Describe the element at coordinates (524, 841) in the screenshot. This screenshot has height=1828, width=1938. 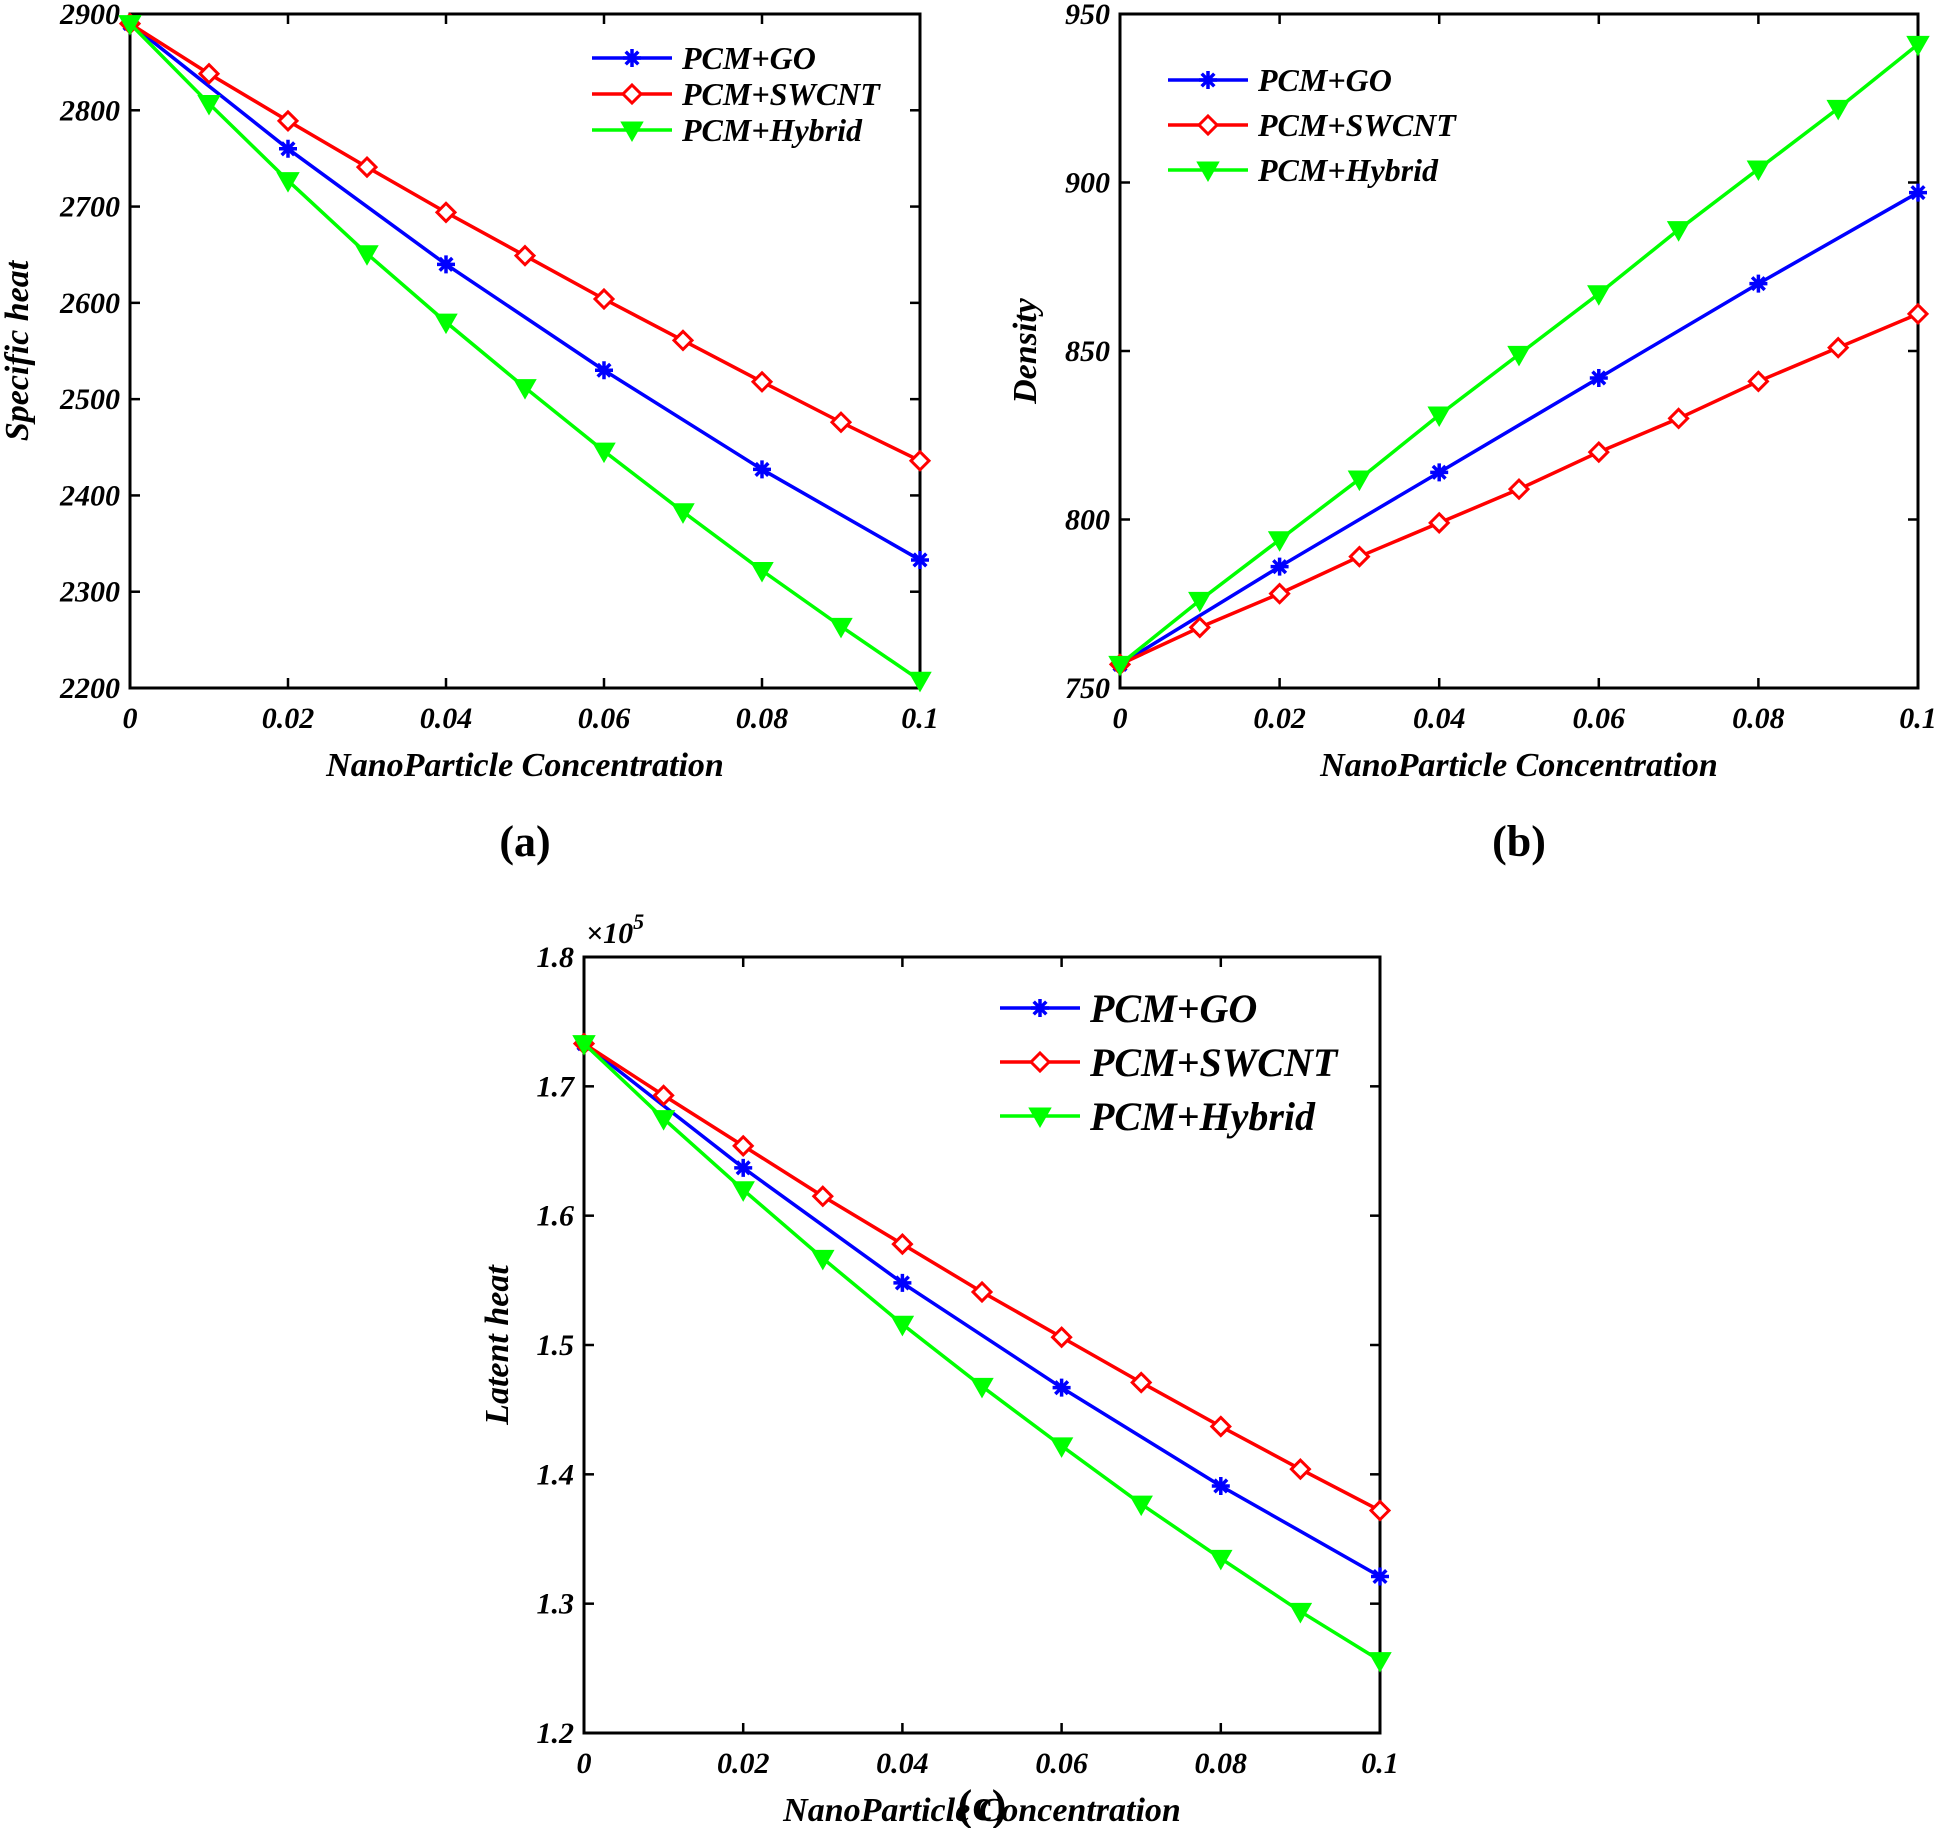
I see `panel-caption: (a)` at that location.